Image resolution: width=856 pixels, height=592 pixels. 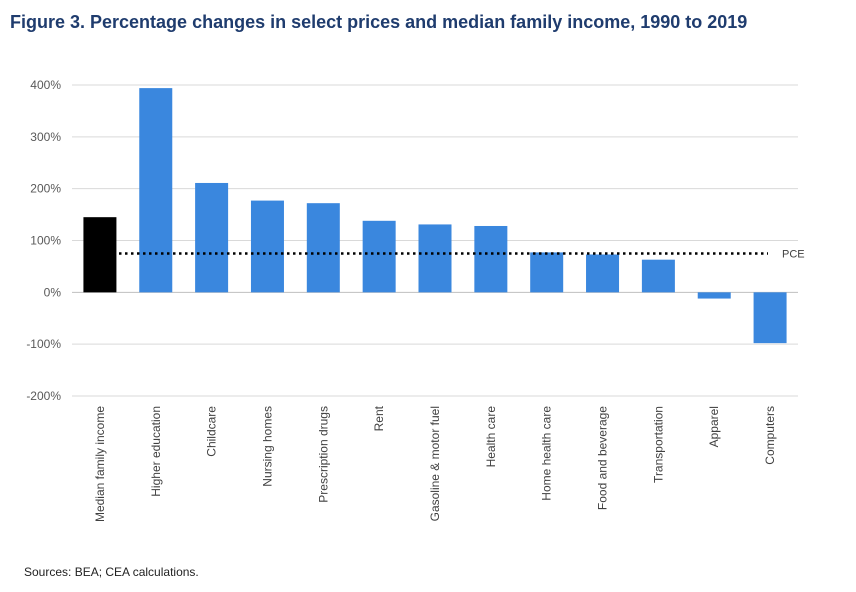 What do you see at coordinates (45, 85) in the screenshot?
I see `y-tick-label: 400%` at bounding box center [45, 85].